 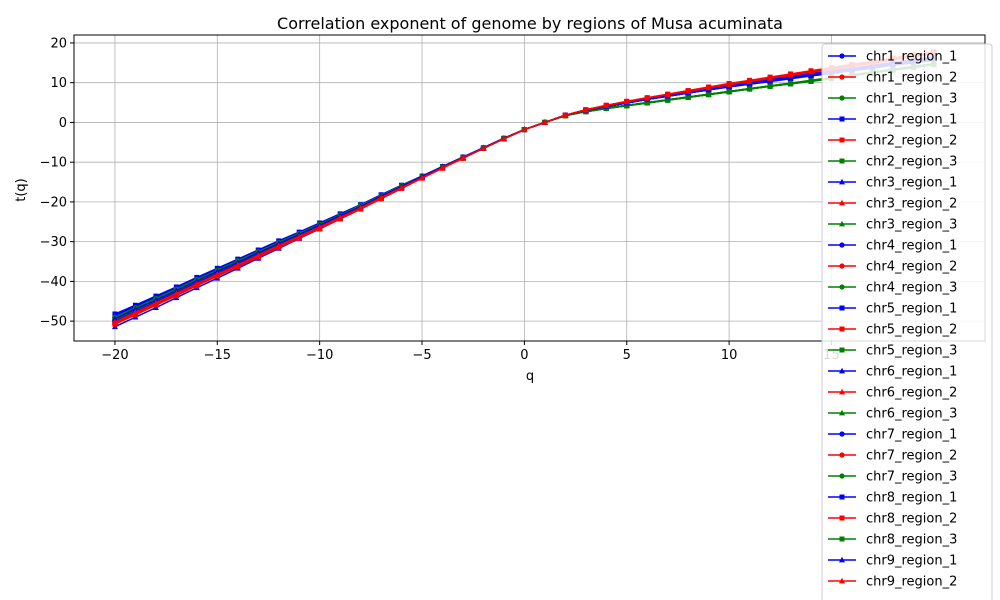 What do you see at coordinates (627, 355) in the screenshot?
I see `x-tick-label: 5` at bounding box center [627, 355].